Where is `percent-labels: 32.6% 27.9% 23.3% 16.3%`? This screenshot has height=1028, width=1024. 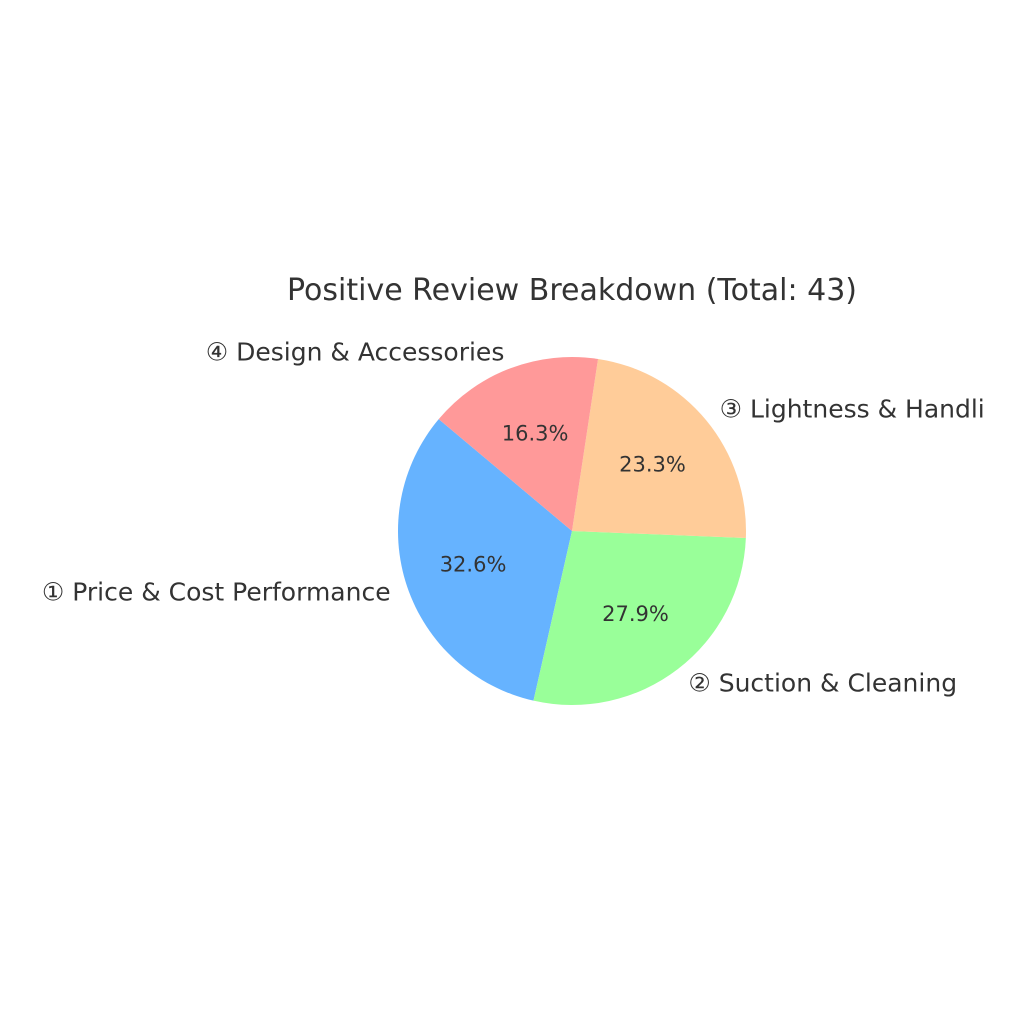
percent-labels: 32.6% 27.9% 23.3% 16.3% is located at coordinates (563, 523).